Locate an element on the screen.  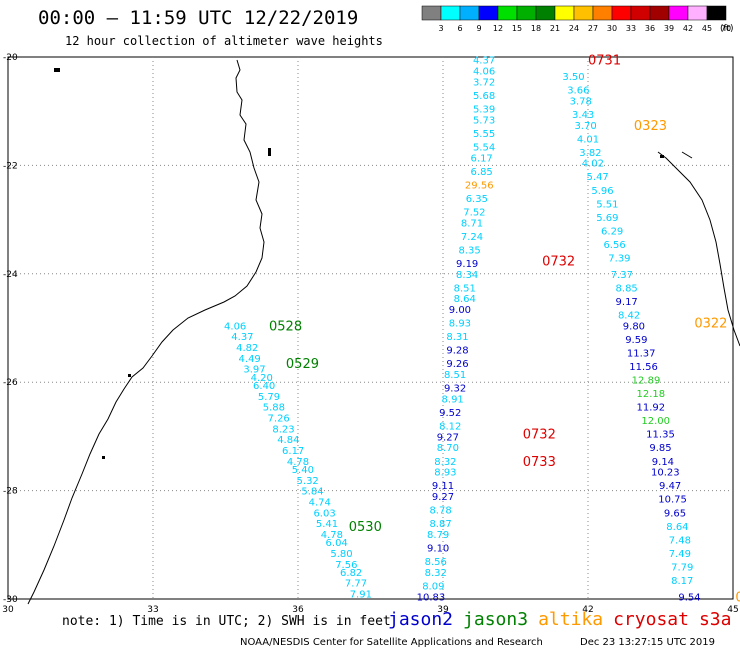
wave-height-label: 7.37 is located at coordinates (622, 275).